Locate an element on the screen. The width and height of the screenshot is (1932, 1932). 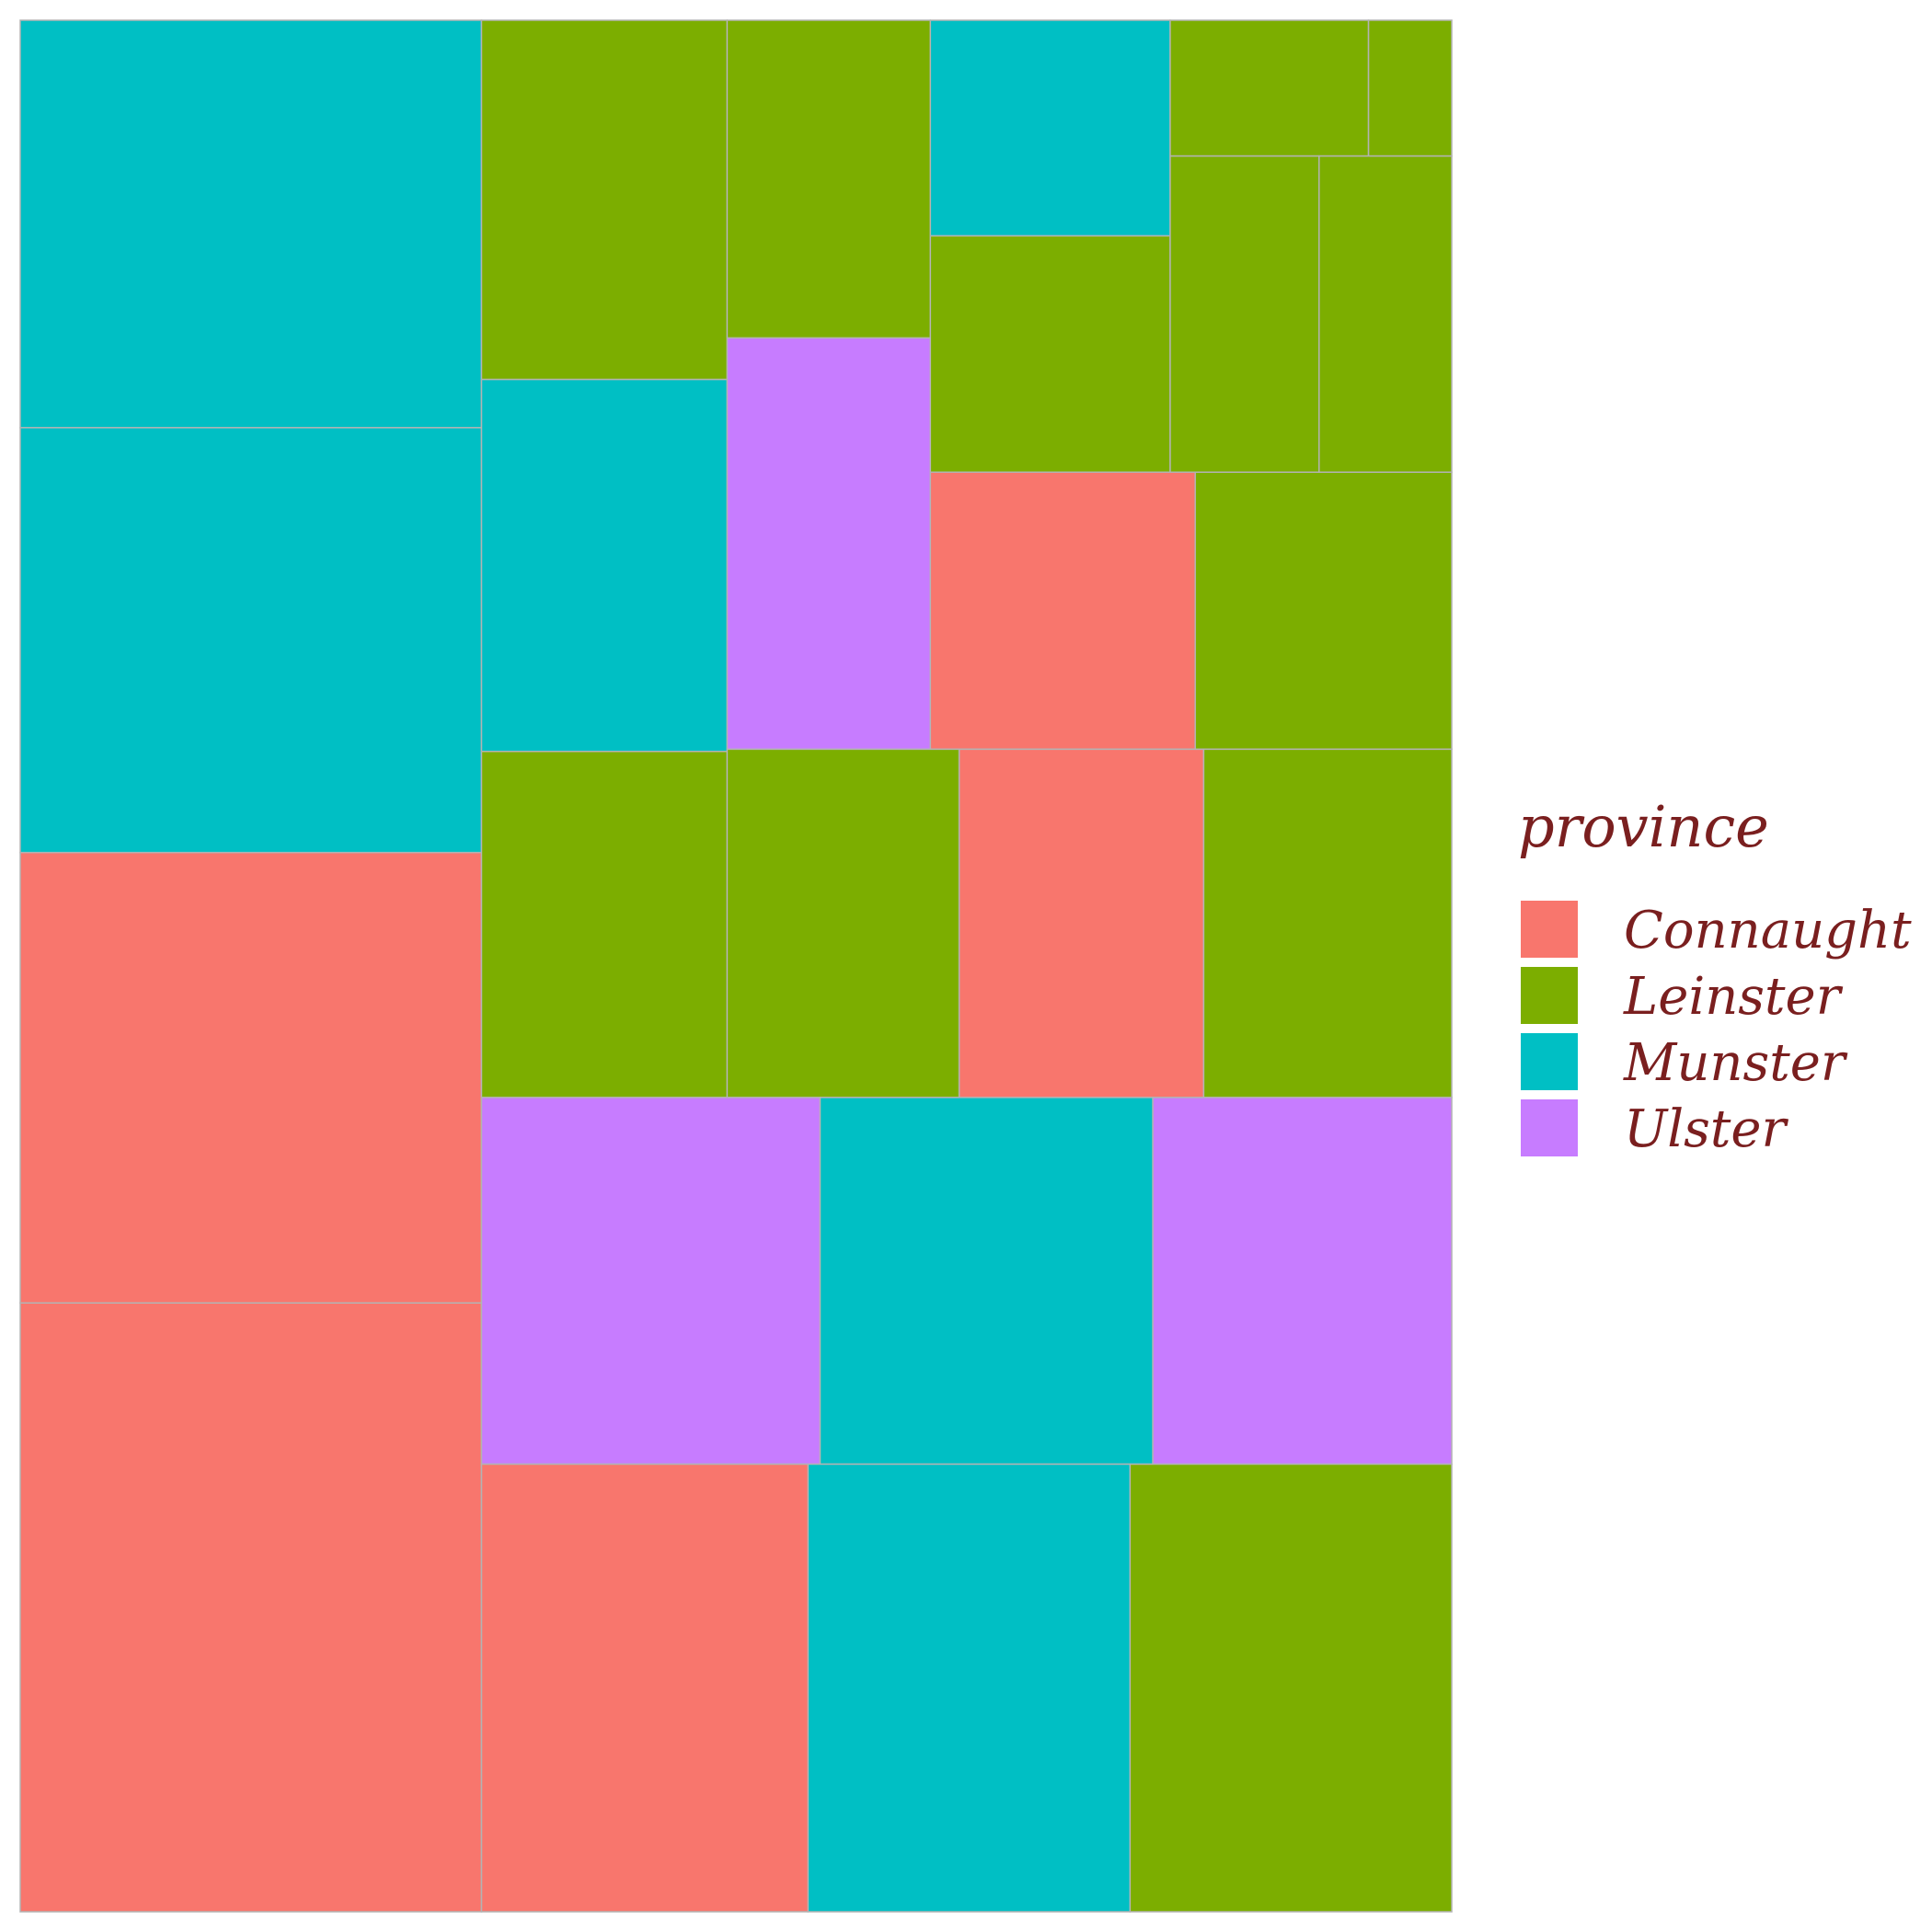
legend-swatch-munster is located at coordinates (1549, 1061).